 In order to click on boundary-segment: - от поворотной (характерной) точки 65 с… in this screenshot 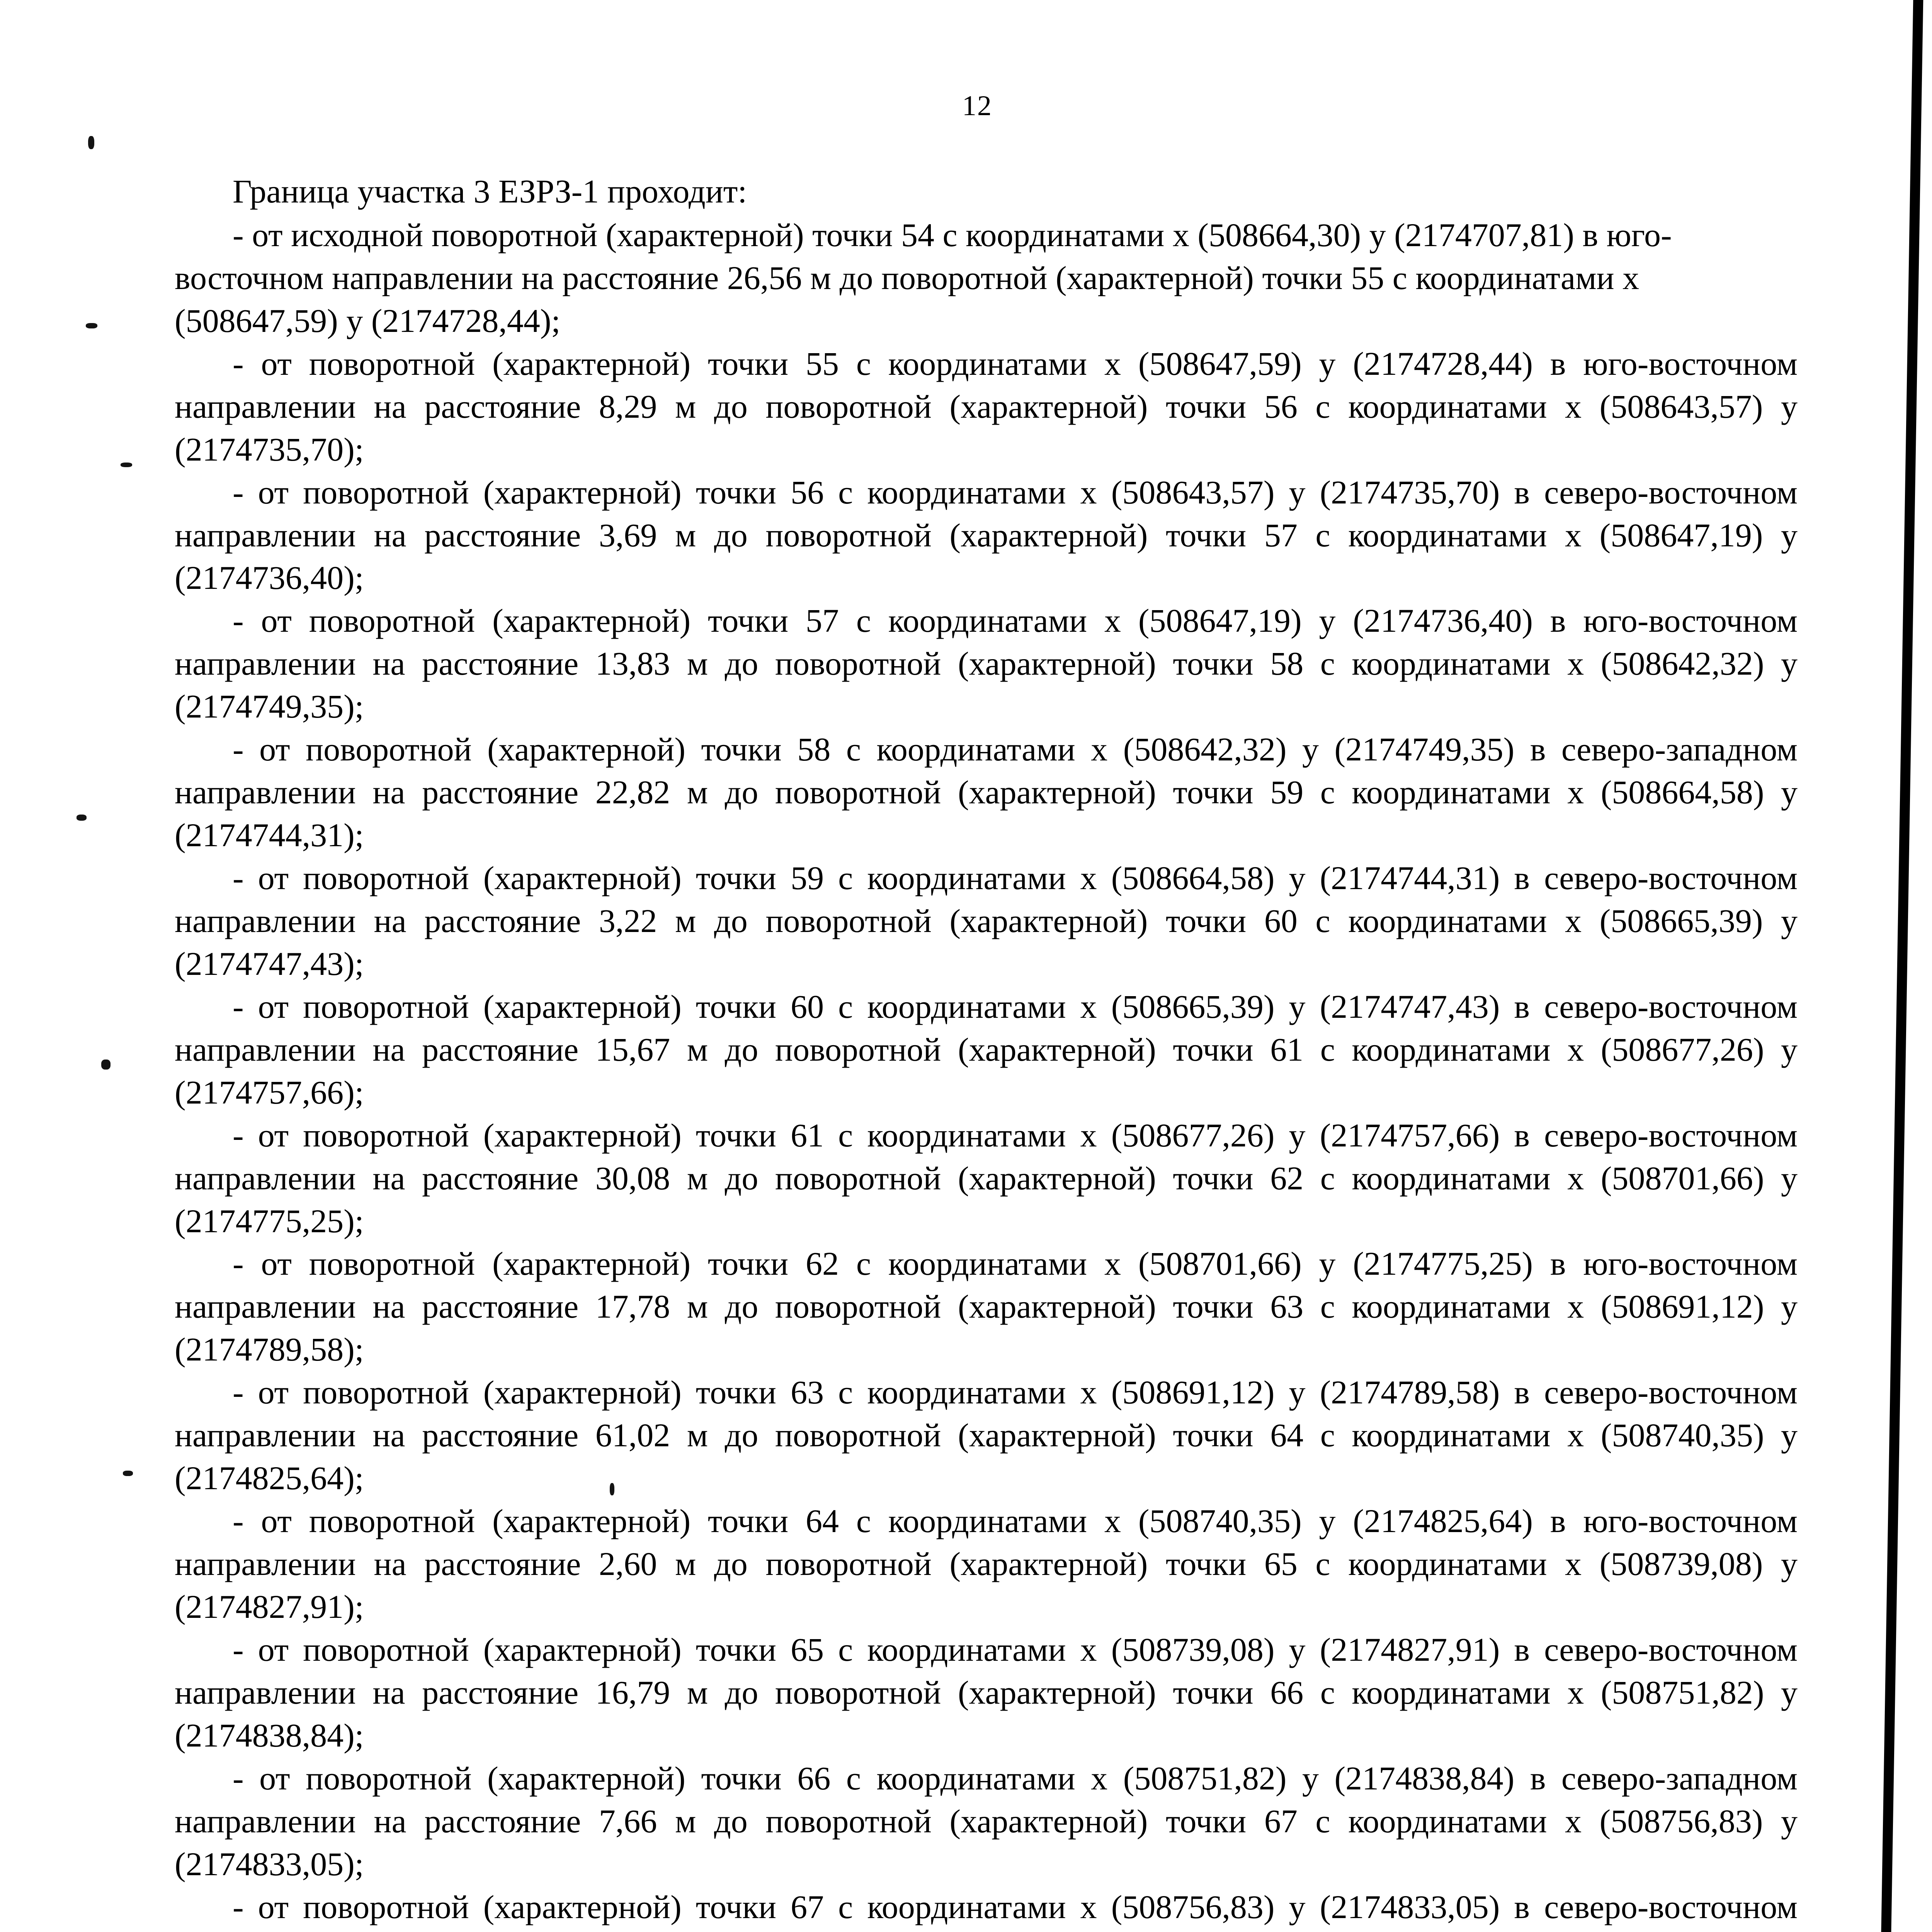, I will do `click(986, 1693)`.